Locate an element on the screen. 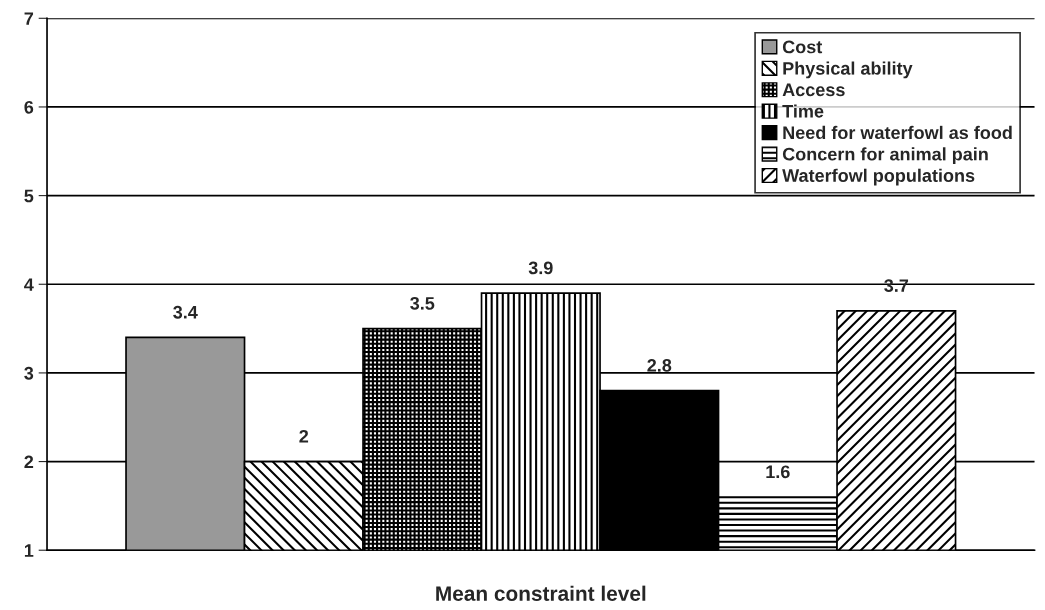 The image size is (1045, 610). legend-label: Cost is located at coordinates (802, 47).